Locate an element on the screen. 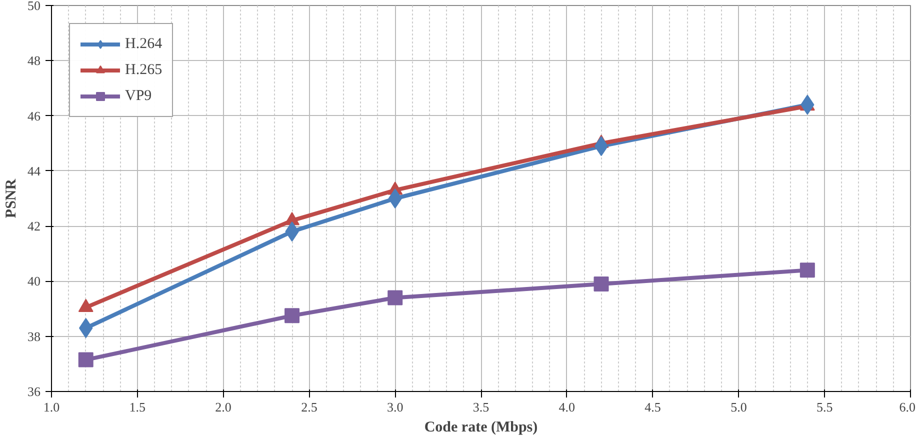  x-tick-label: 1.5 is located at coordinates (137, 407).